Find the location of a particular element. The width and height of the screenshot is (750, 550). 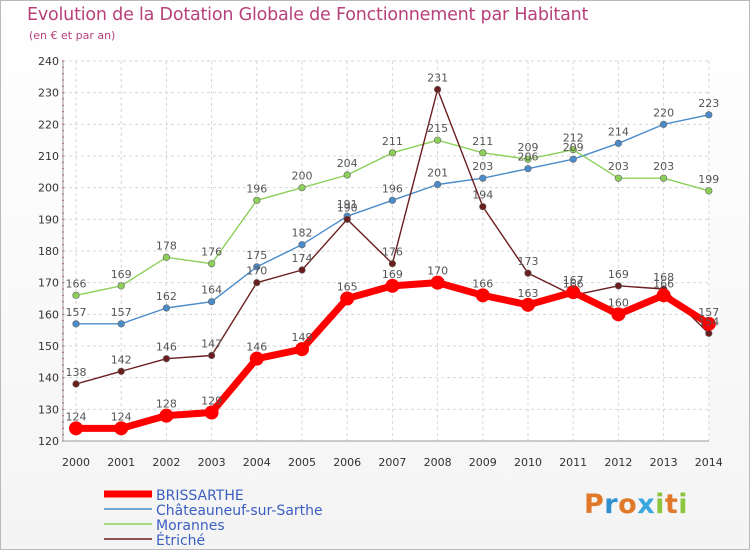

data-label: 200 is located at coordinates (302, 176).